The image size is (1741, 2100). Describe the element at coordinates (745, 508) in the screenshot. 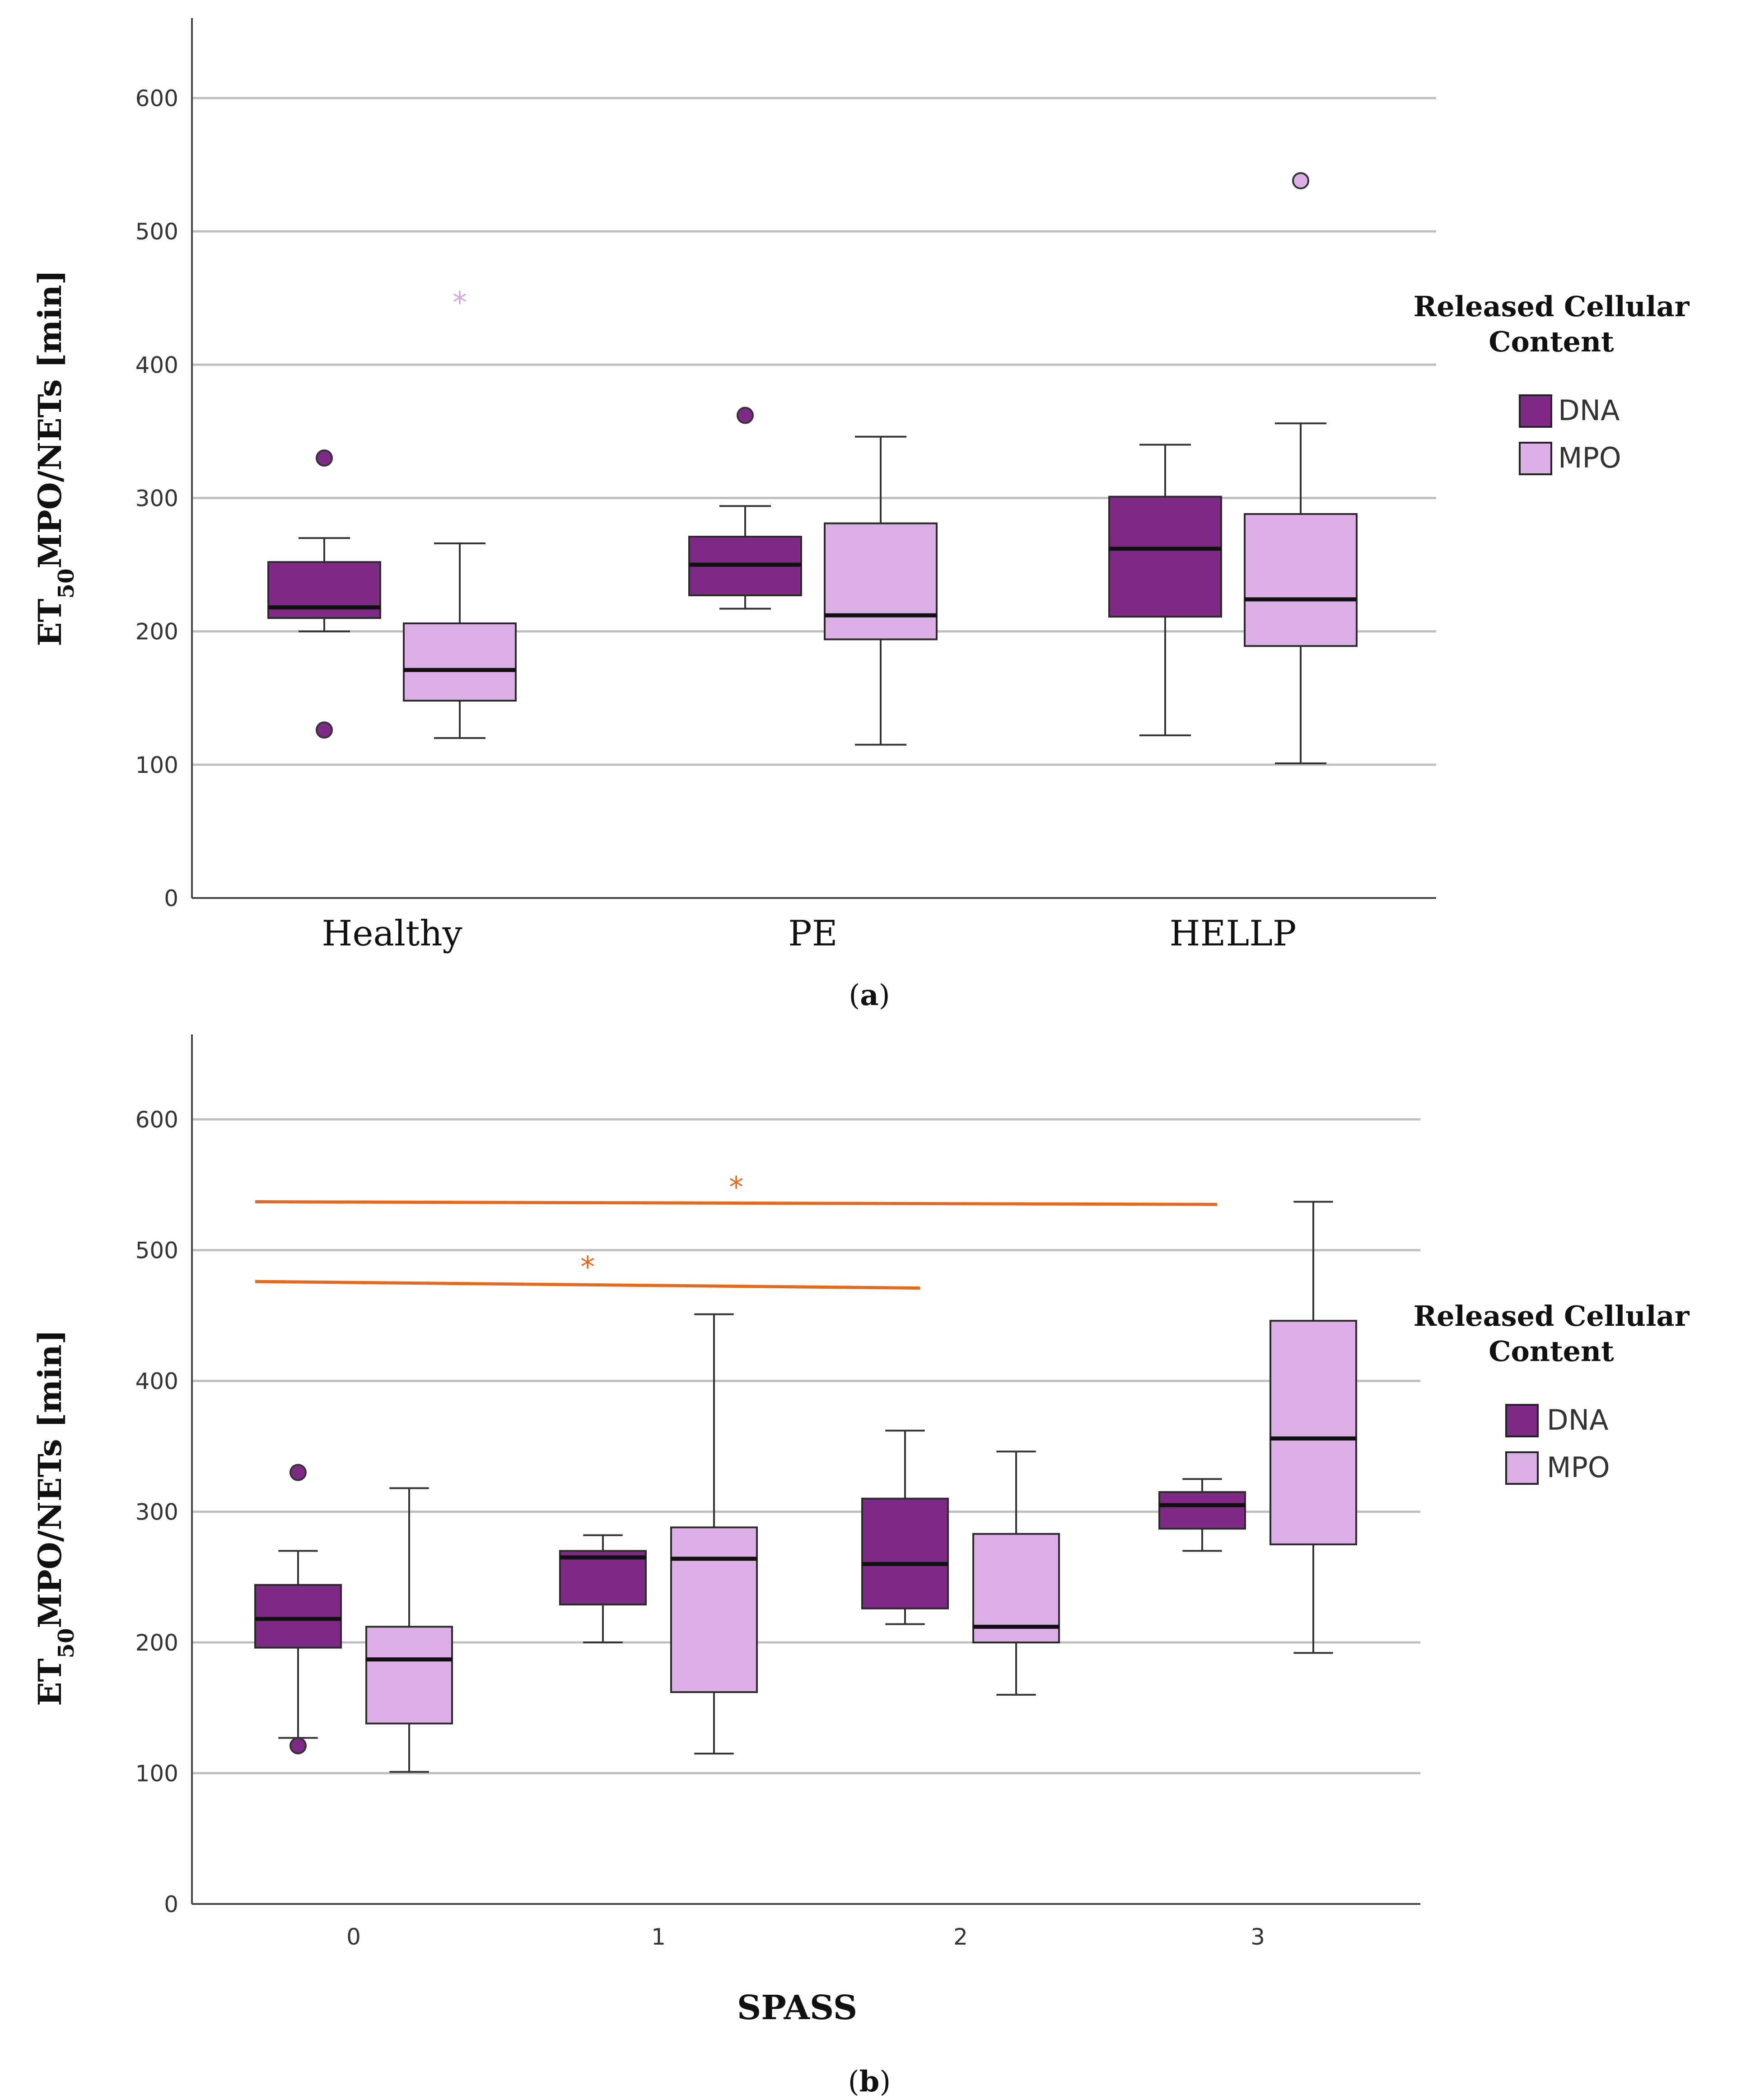

I see `box-dna-pe` at that location.